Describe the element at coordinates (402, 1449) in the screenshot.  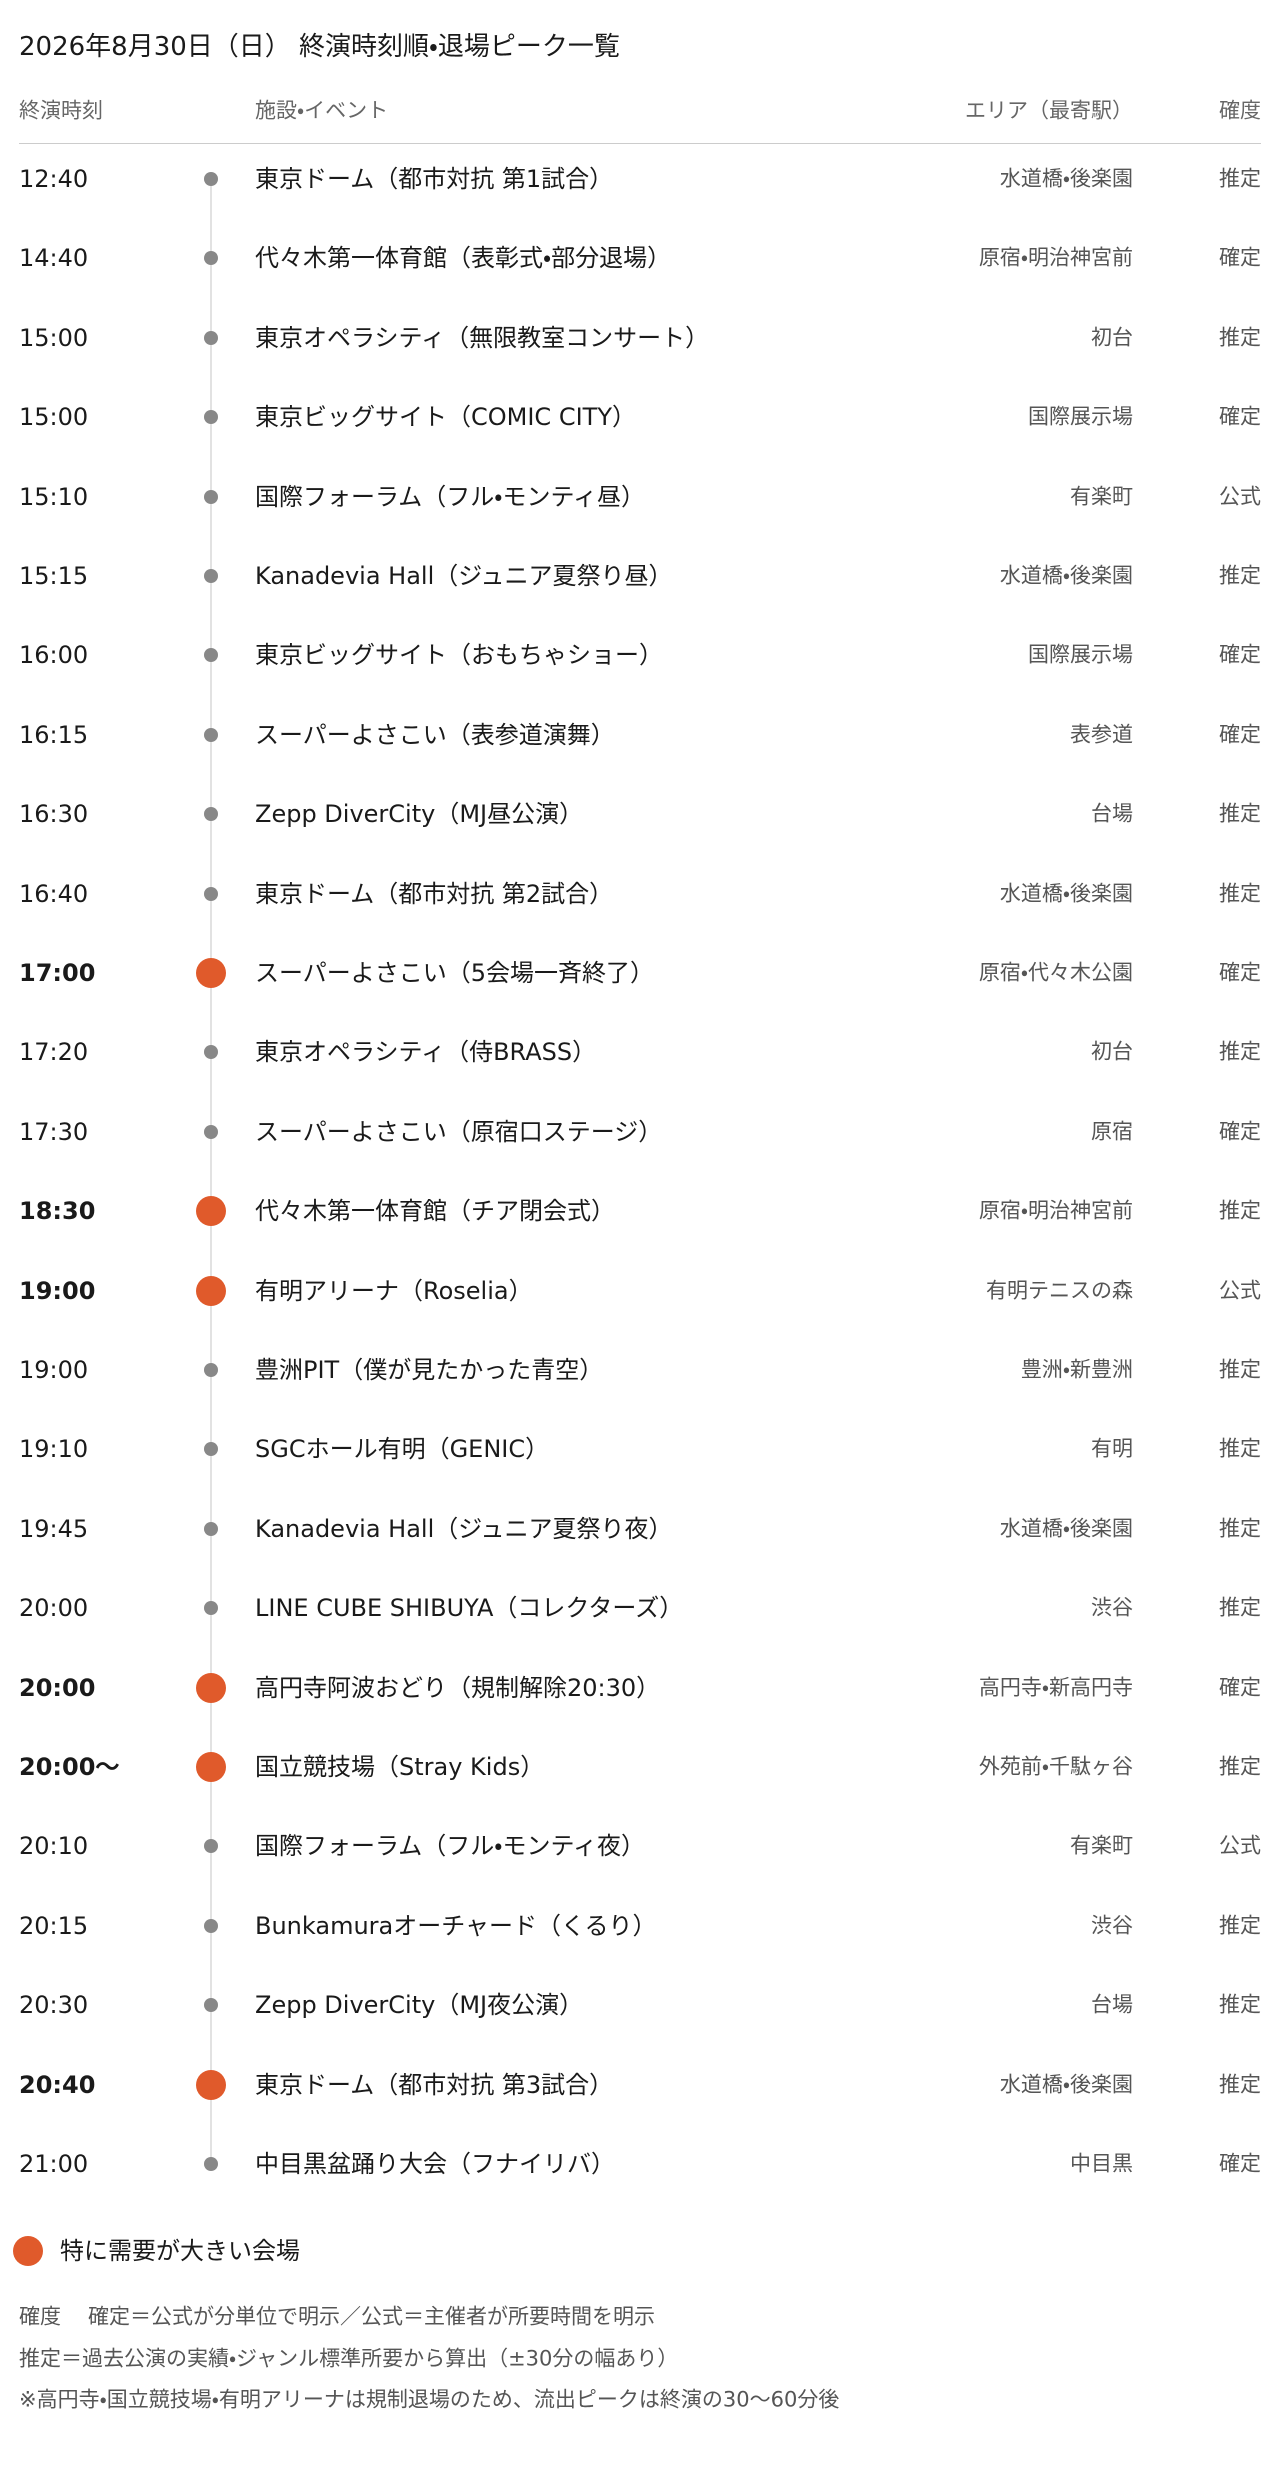
I see `event: SGCホール有明（GENIC）` at that location.